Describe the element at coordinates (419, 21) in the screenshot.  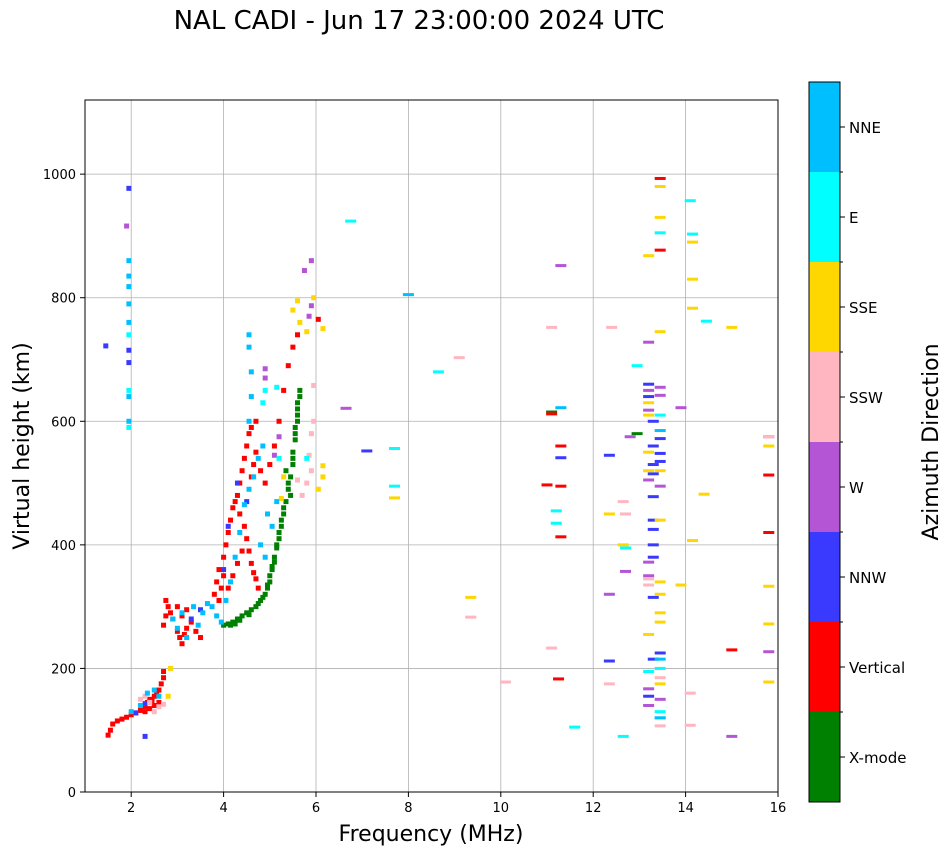
I see `chart-title: NAL CADI - Jun 17 23:00:00 2024 UTC` at that location.